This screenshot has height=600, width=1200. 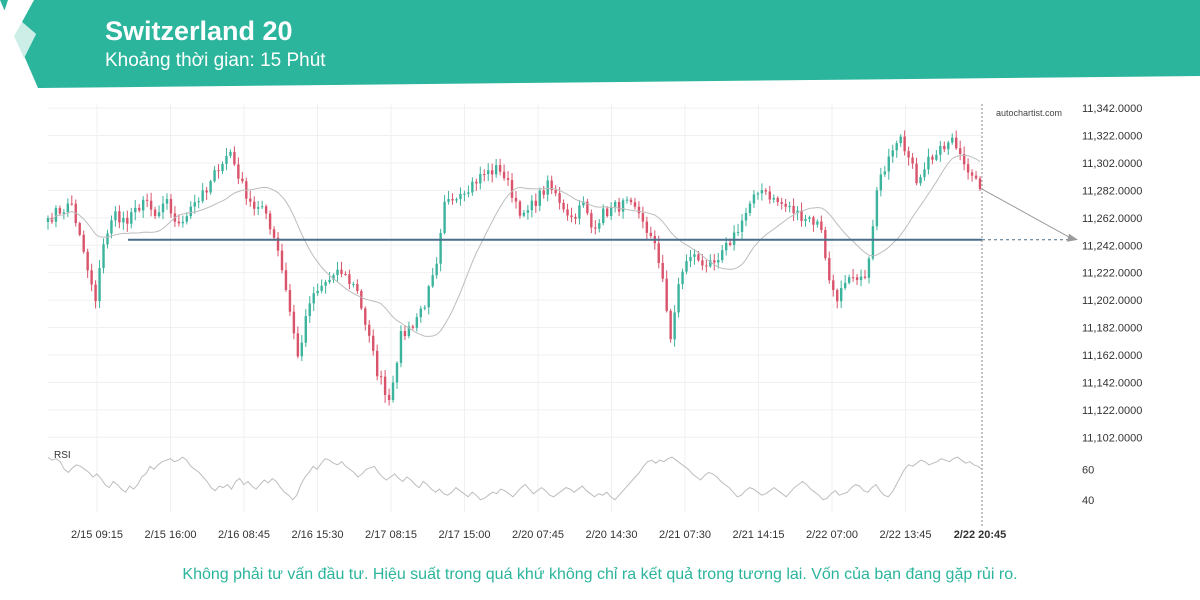 I want to click on banner-shape, so click(x=600, y=44).